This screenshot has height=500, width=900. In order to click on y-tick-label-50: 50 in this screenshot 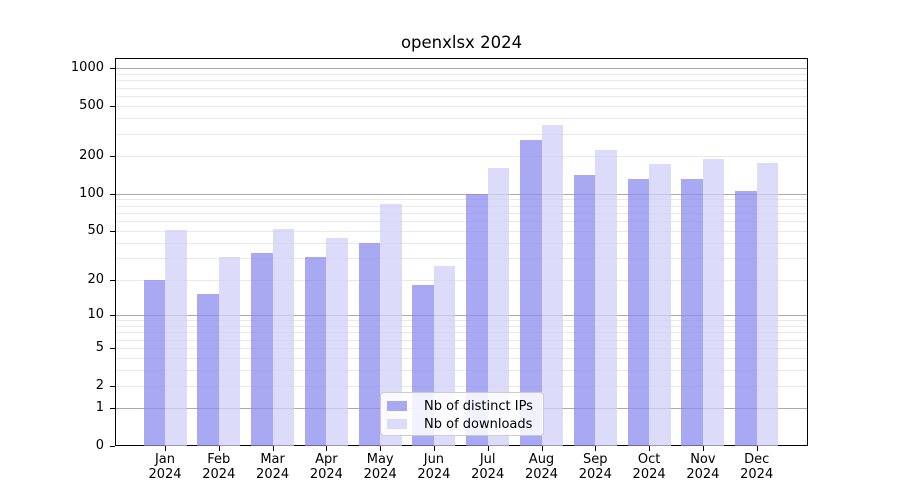, I will do `click(95, 230)`.